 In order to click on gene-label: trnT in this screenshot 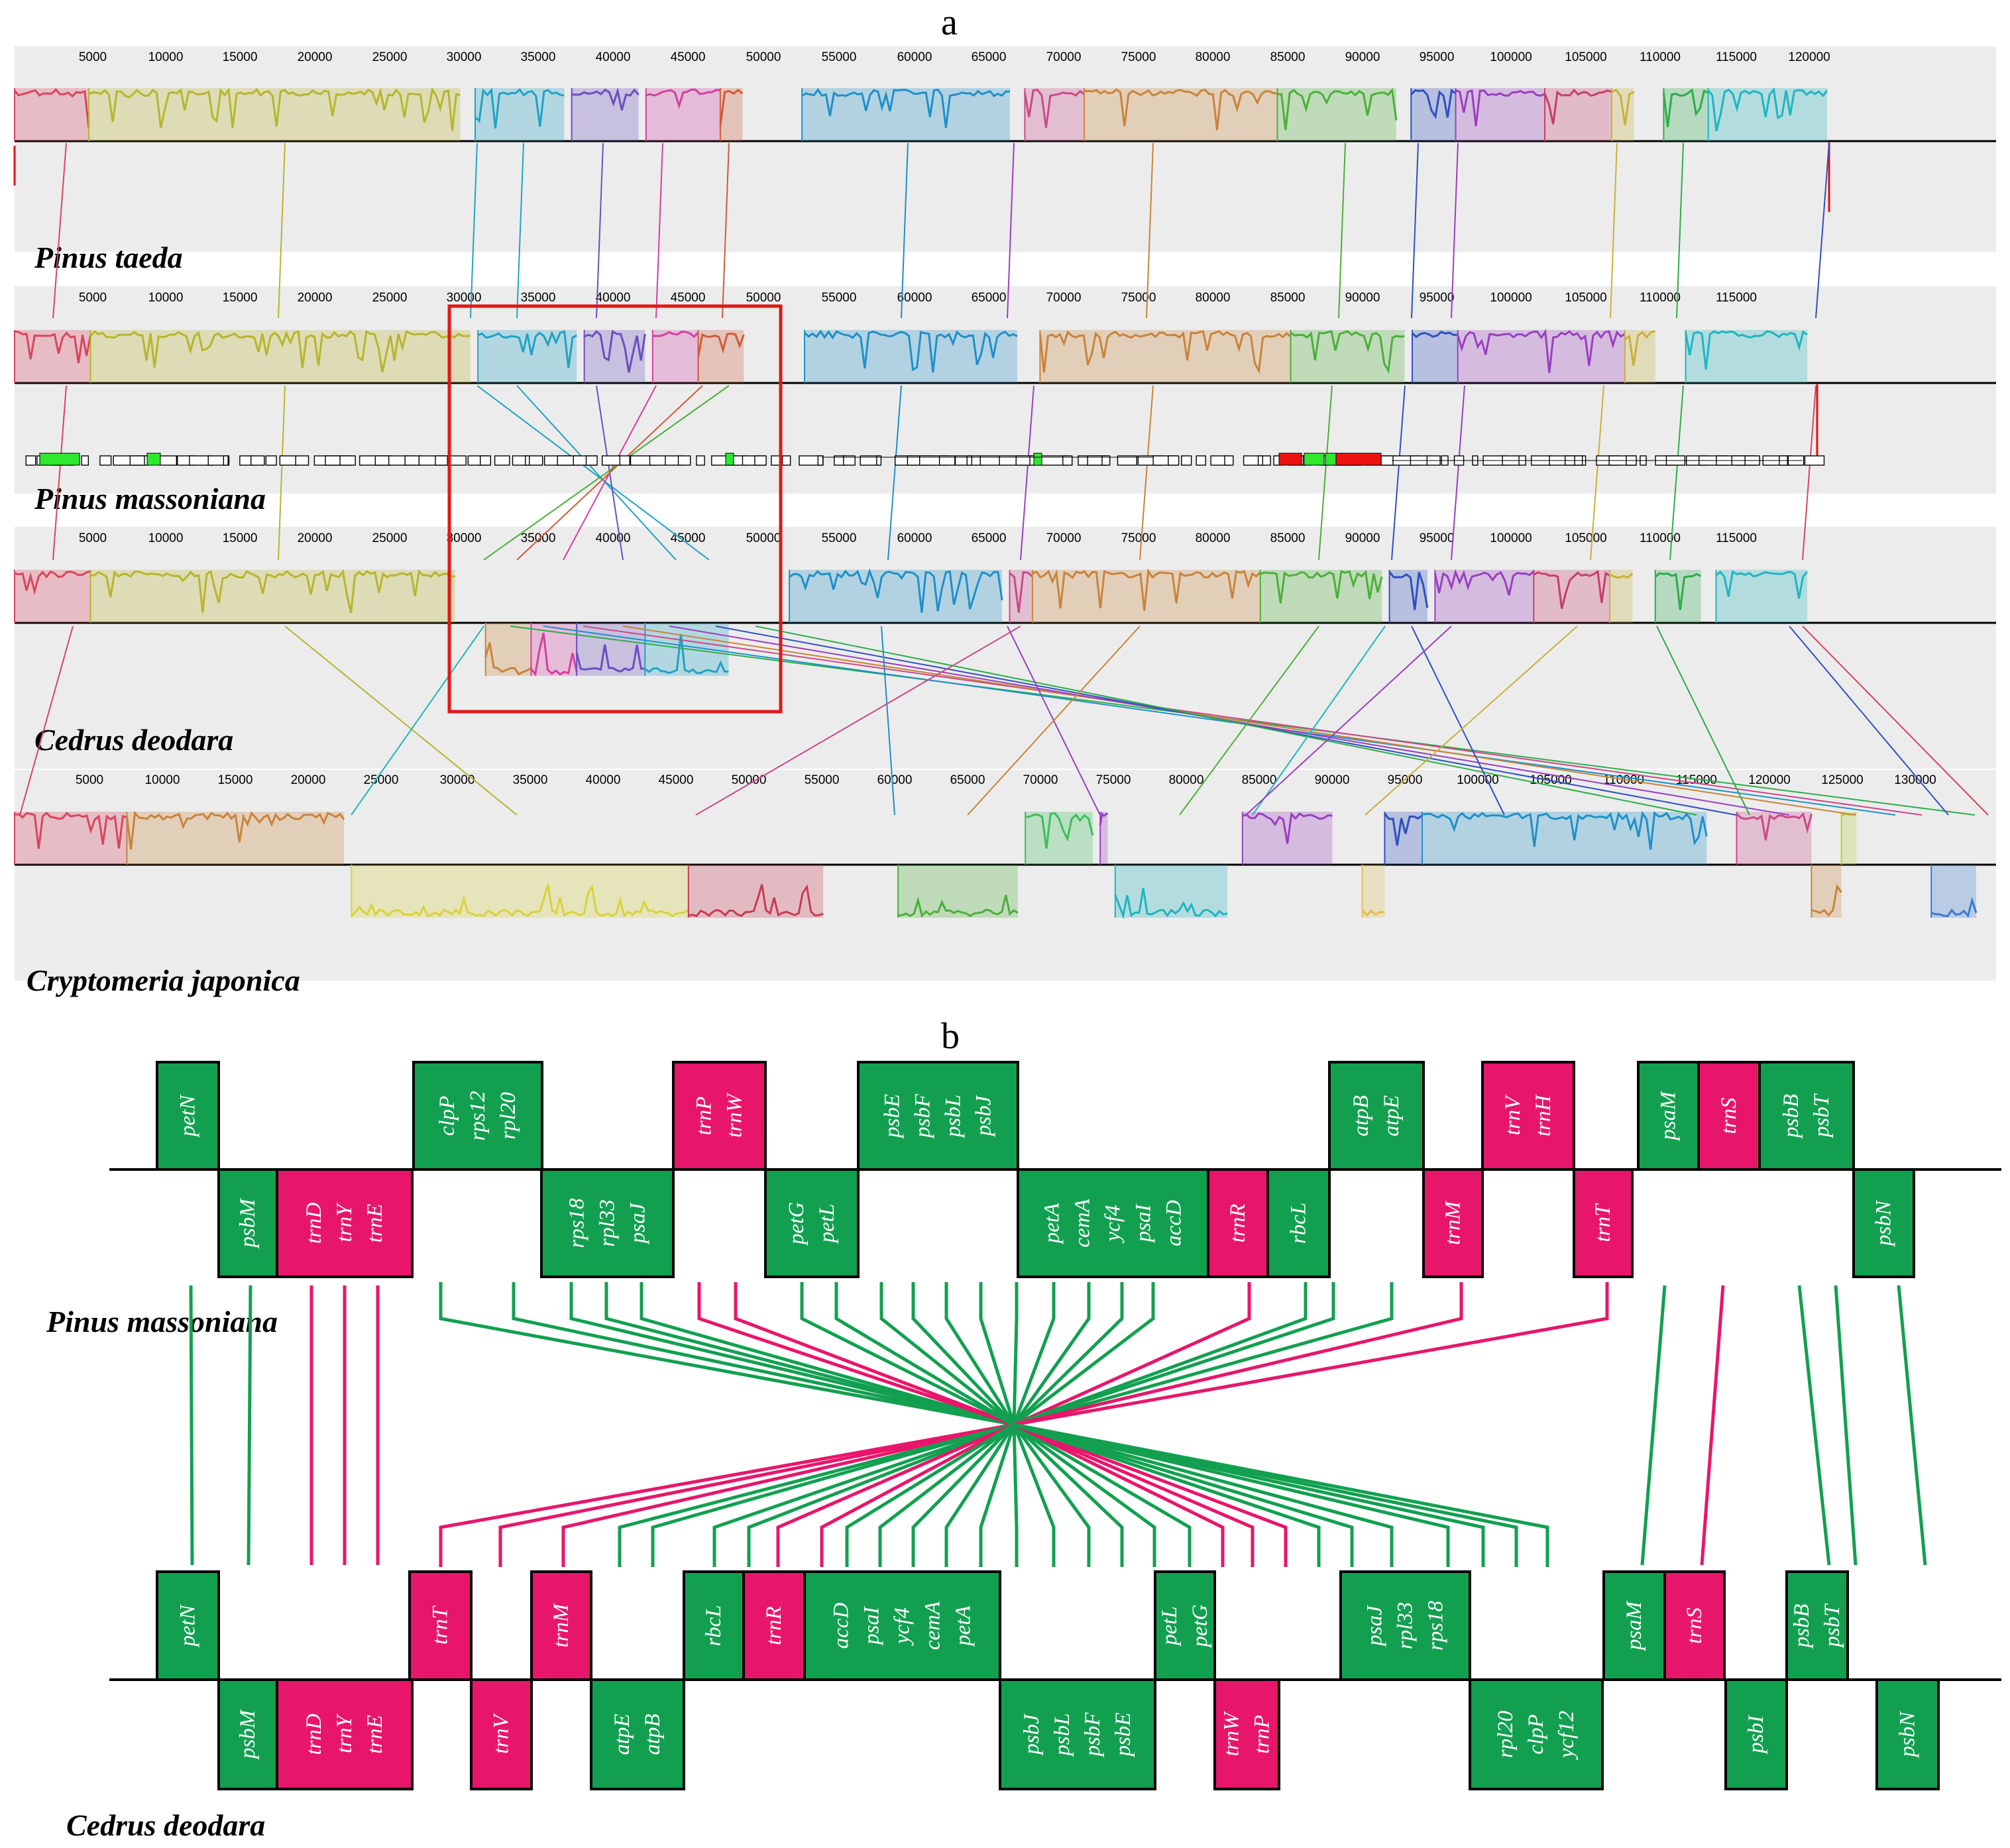, I will do `click(441, 1625)`.